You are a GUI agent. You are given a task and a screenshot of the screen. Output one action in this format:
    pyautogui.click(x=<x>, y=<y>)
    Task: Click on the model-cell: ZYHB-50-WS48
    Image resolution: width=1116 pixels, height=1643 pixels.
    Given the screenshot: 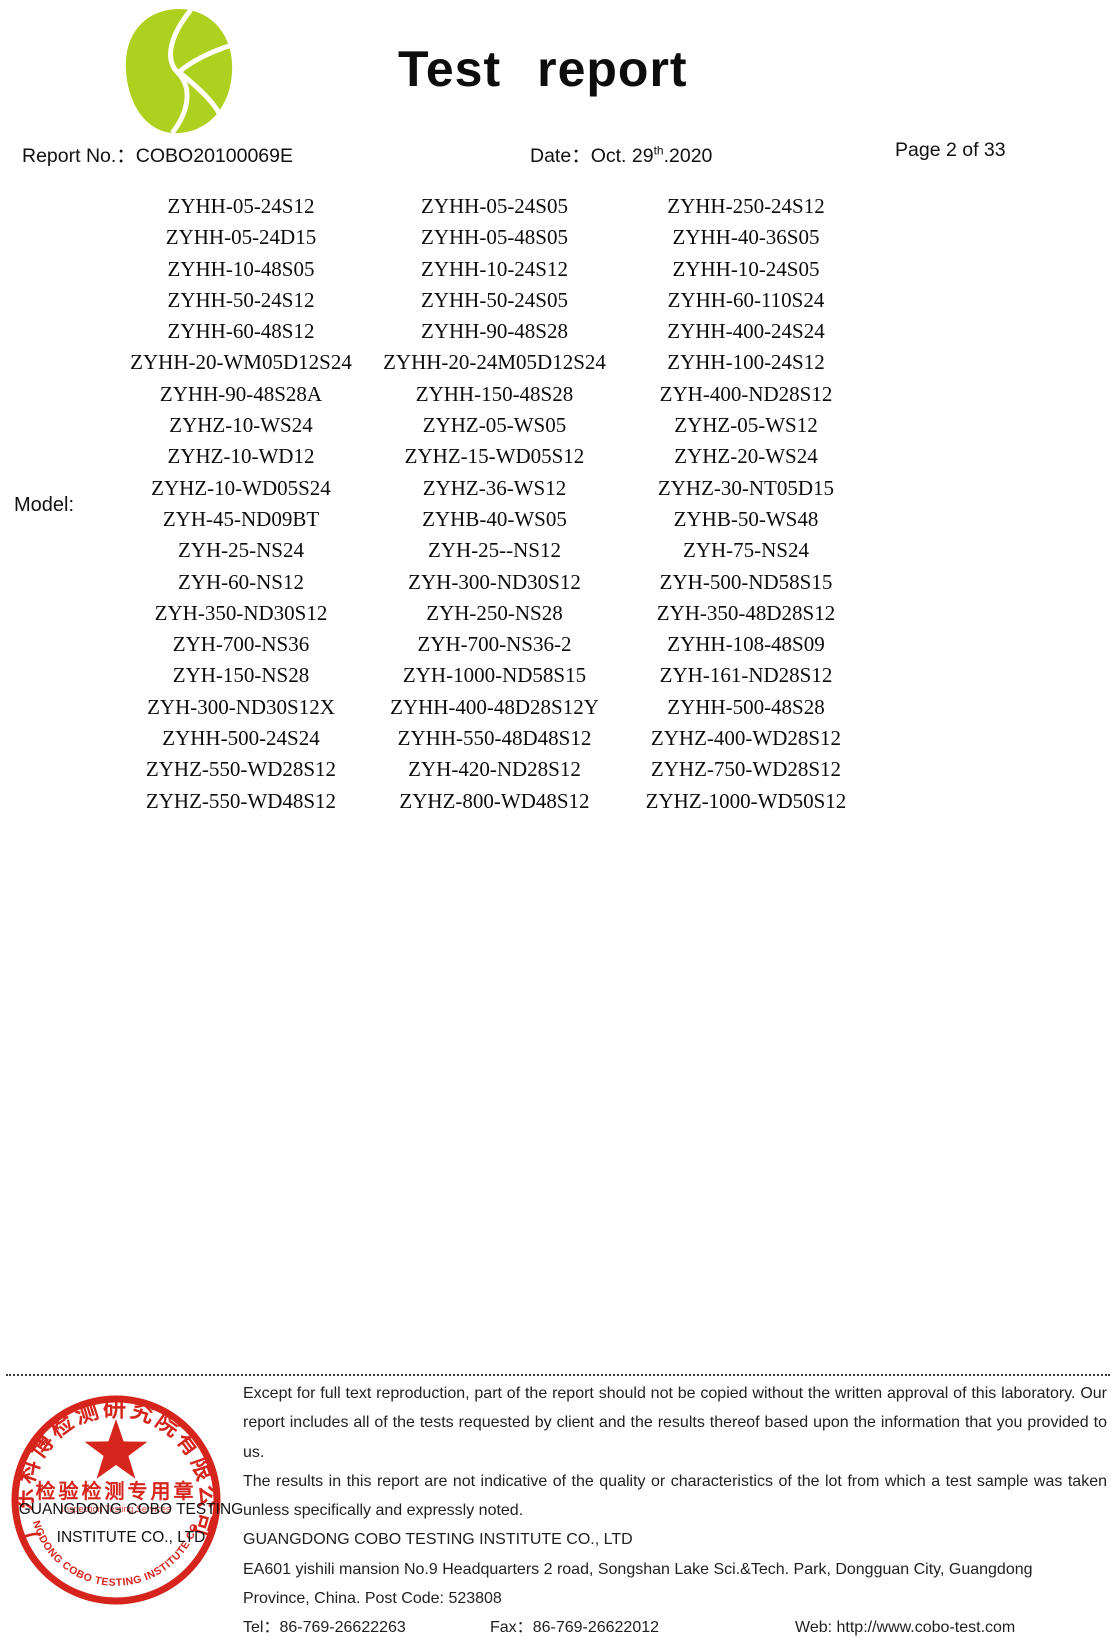 What is the action you would take?
    pyautogui.click(x=746, y=518)
    